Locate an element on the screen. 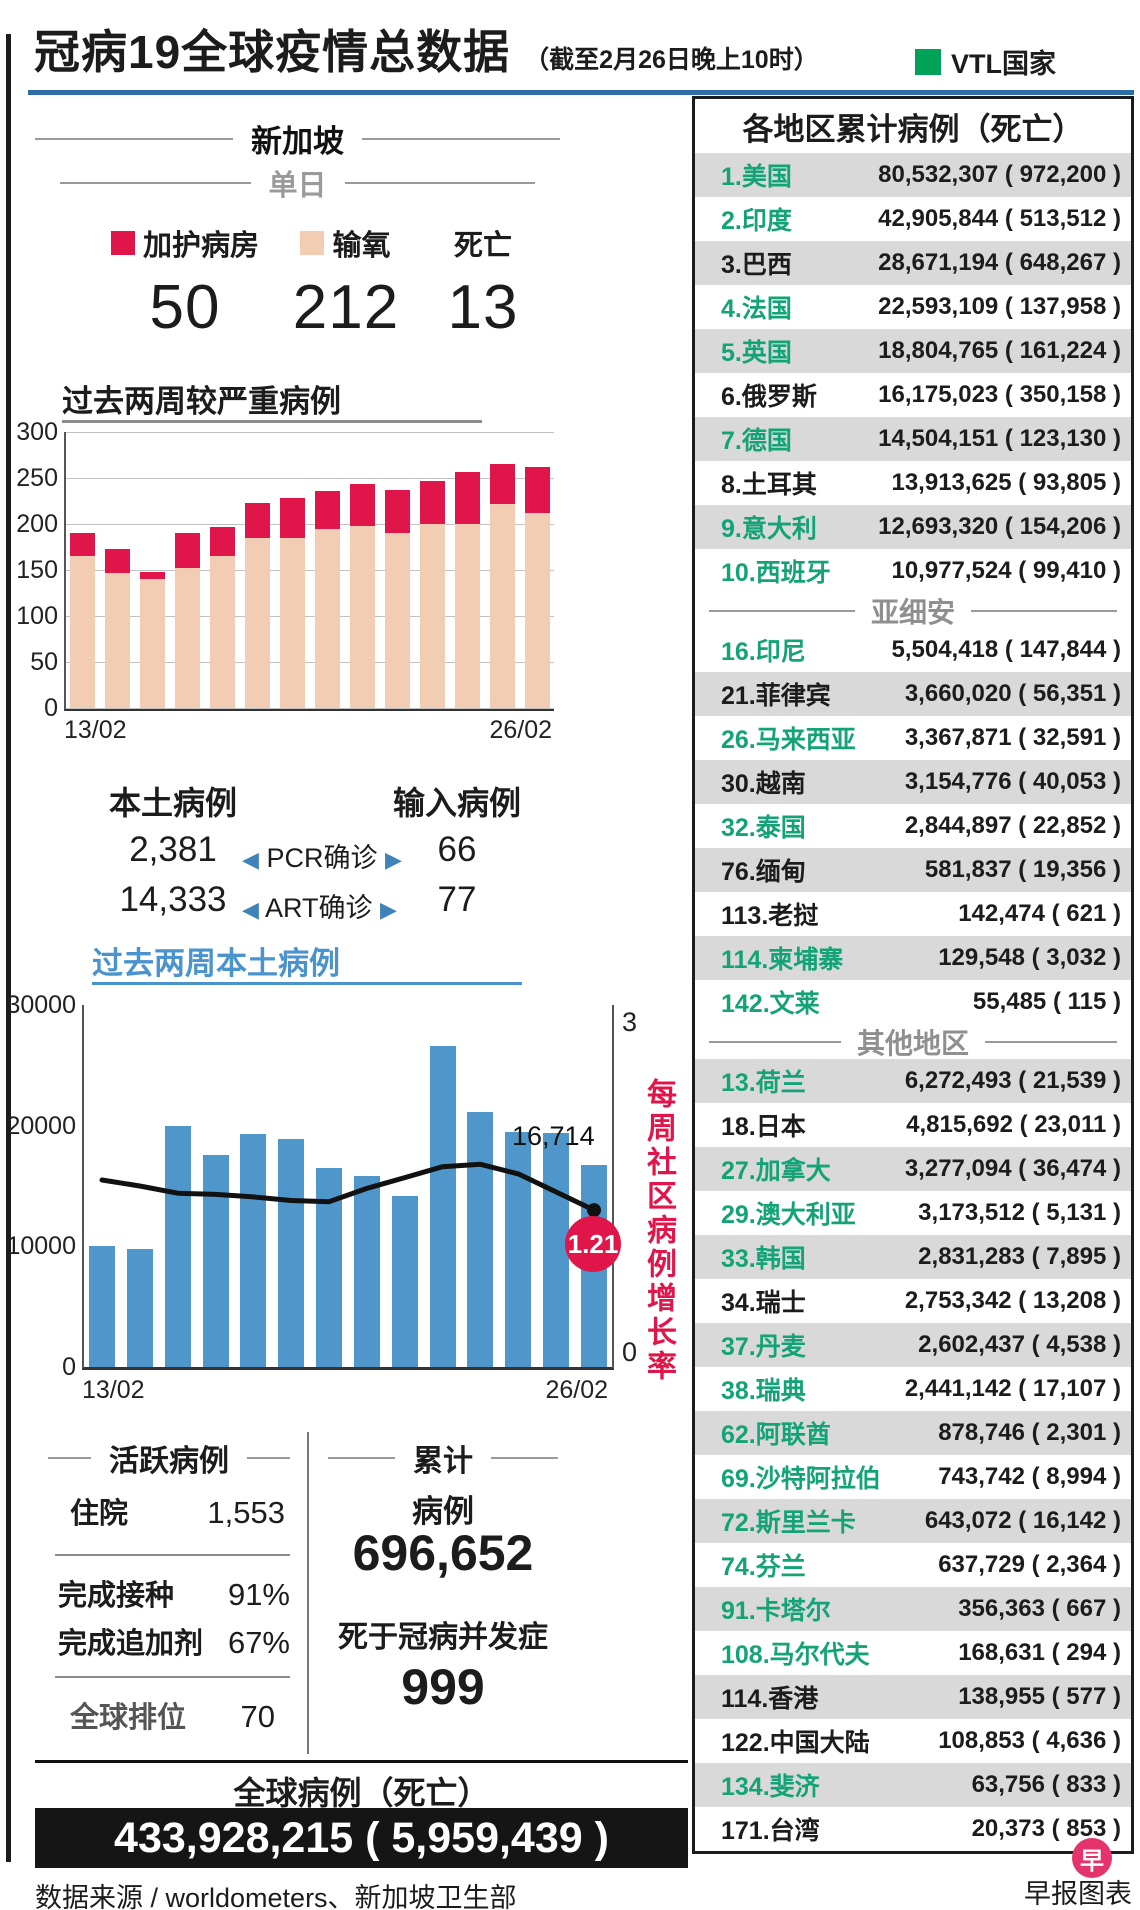  region-value: 3,277,094 ( 36,474 ) is located at coordinates (1012, 1168).